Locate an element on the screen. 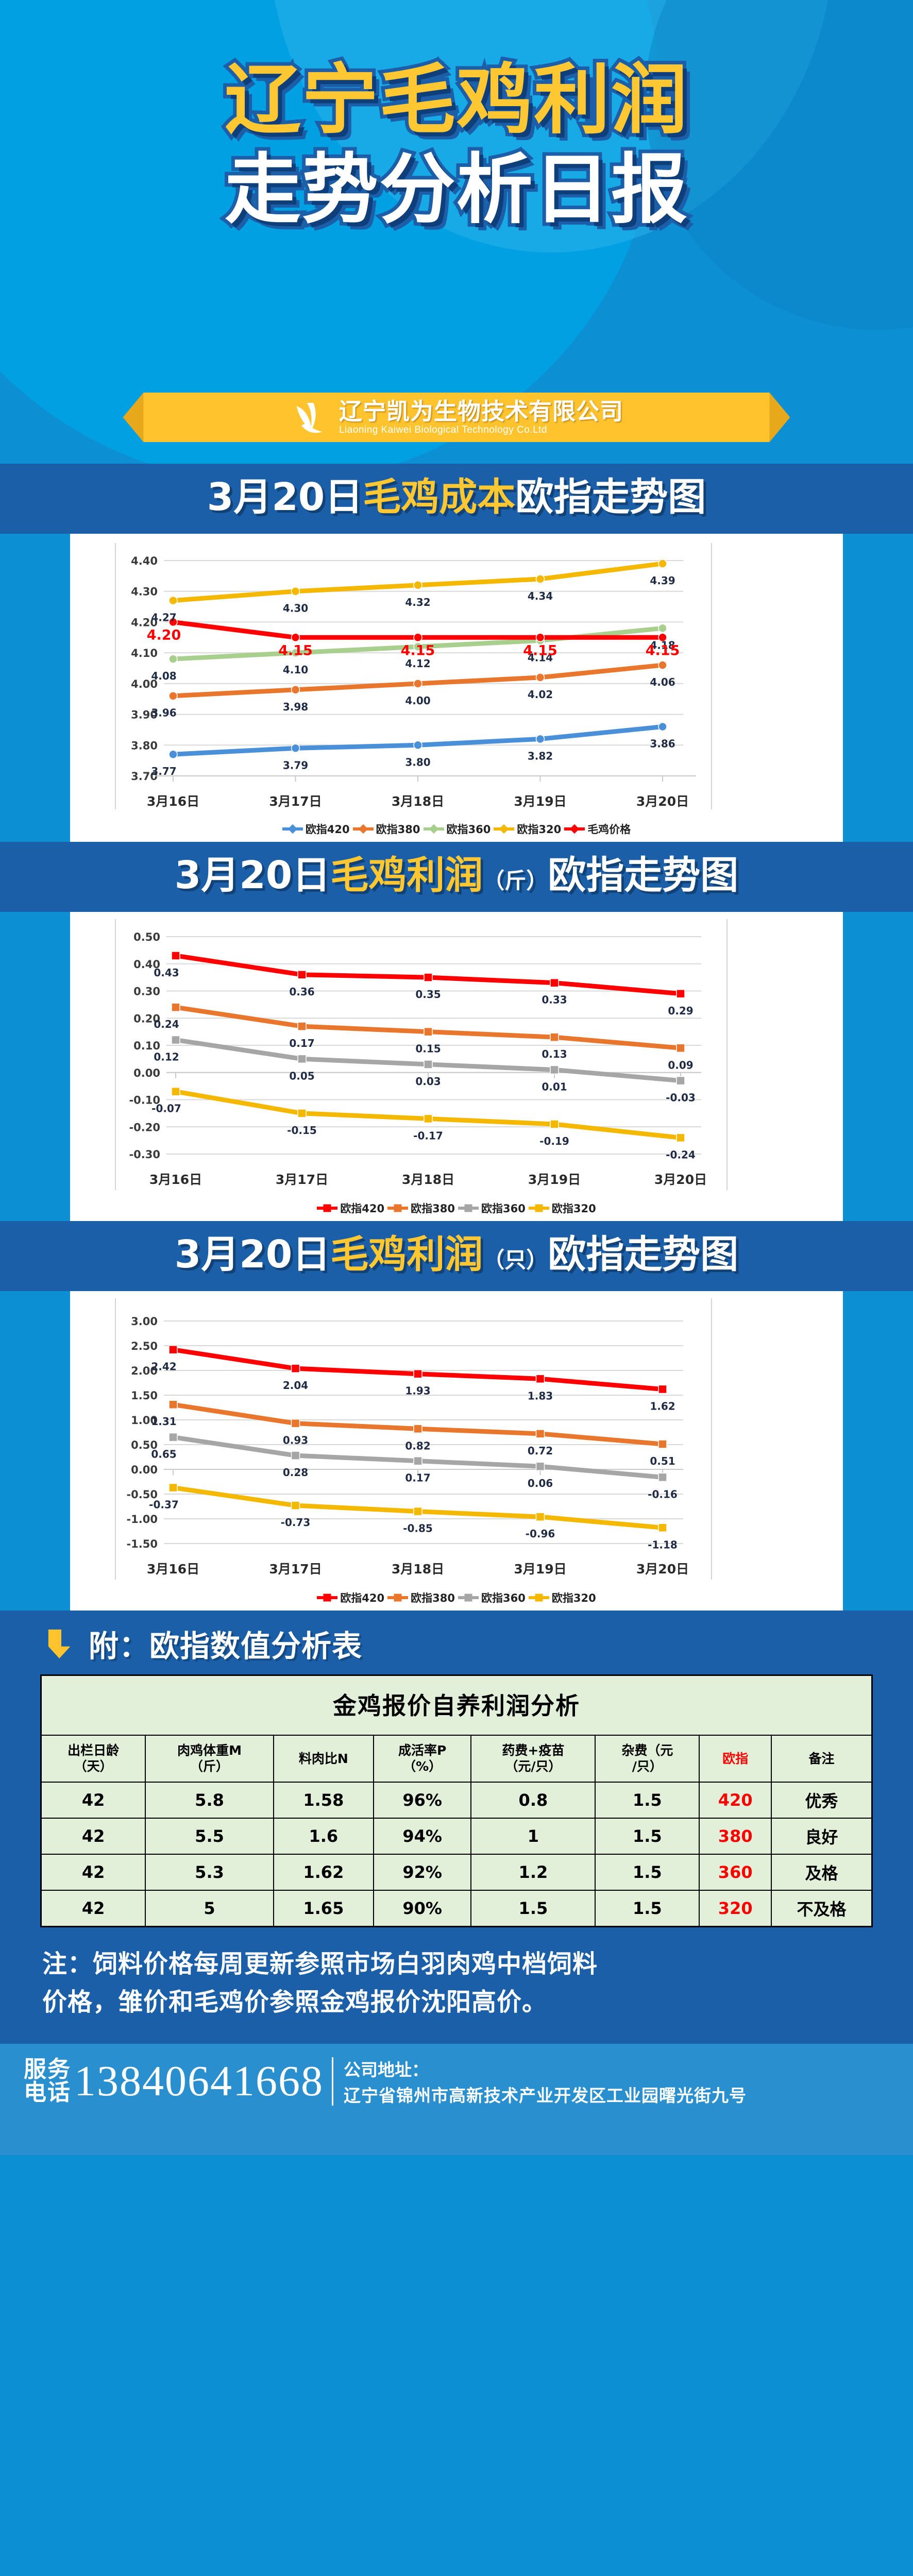 The width and height of the screenshot is (913, 2576). svg-text: 3.96 is located at coordinates (164, 713).